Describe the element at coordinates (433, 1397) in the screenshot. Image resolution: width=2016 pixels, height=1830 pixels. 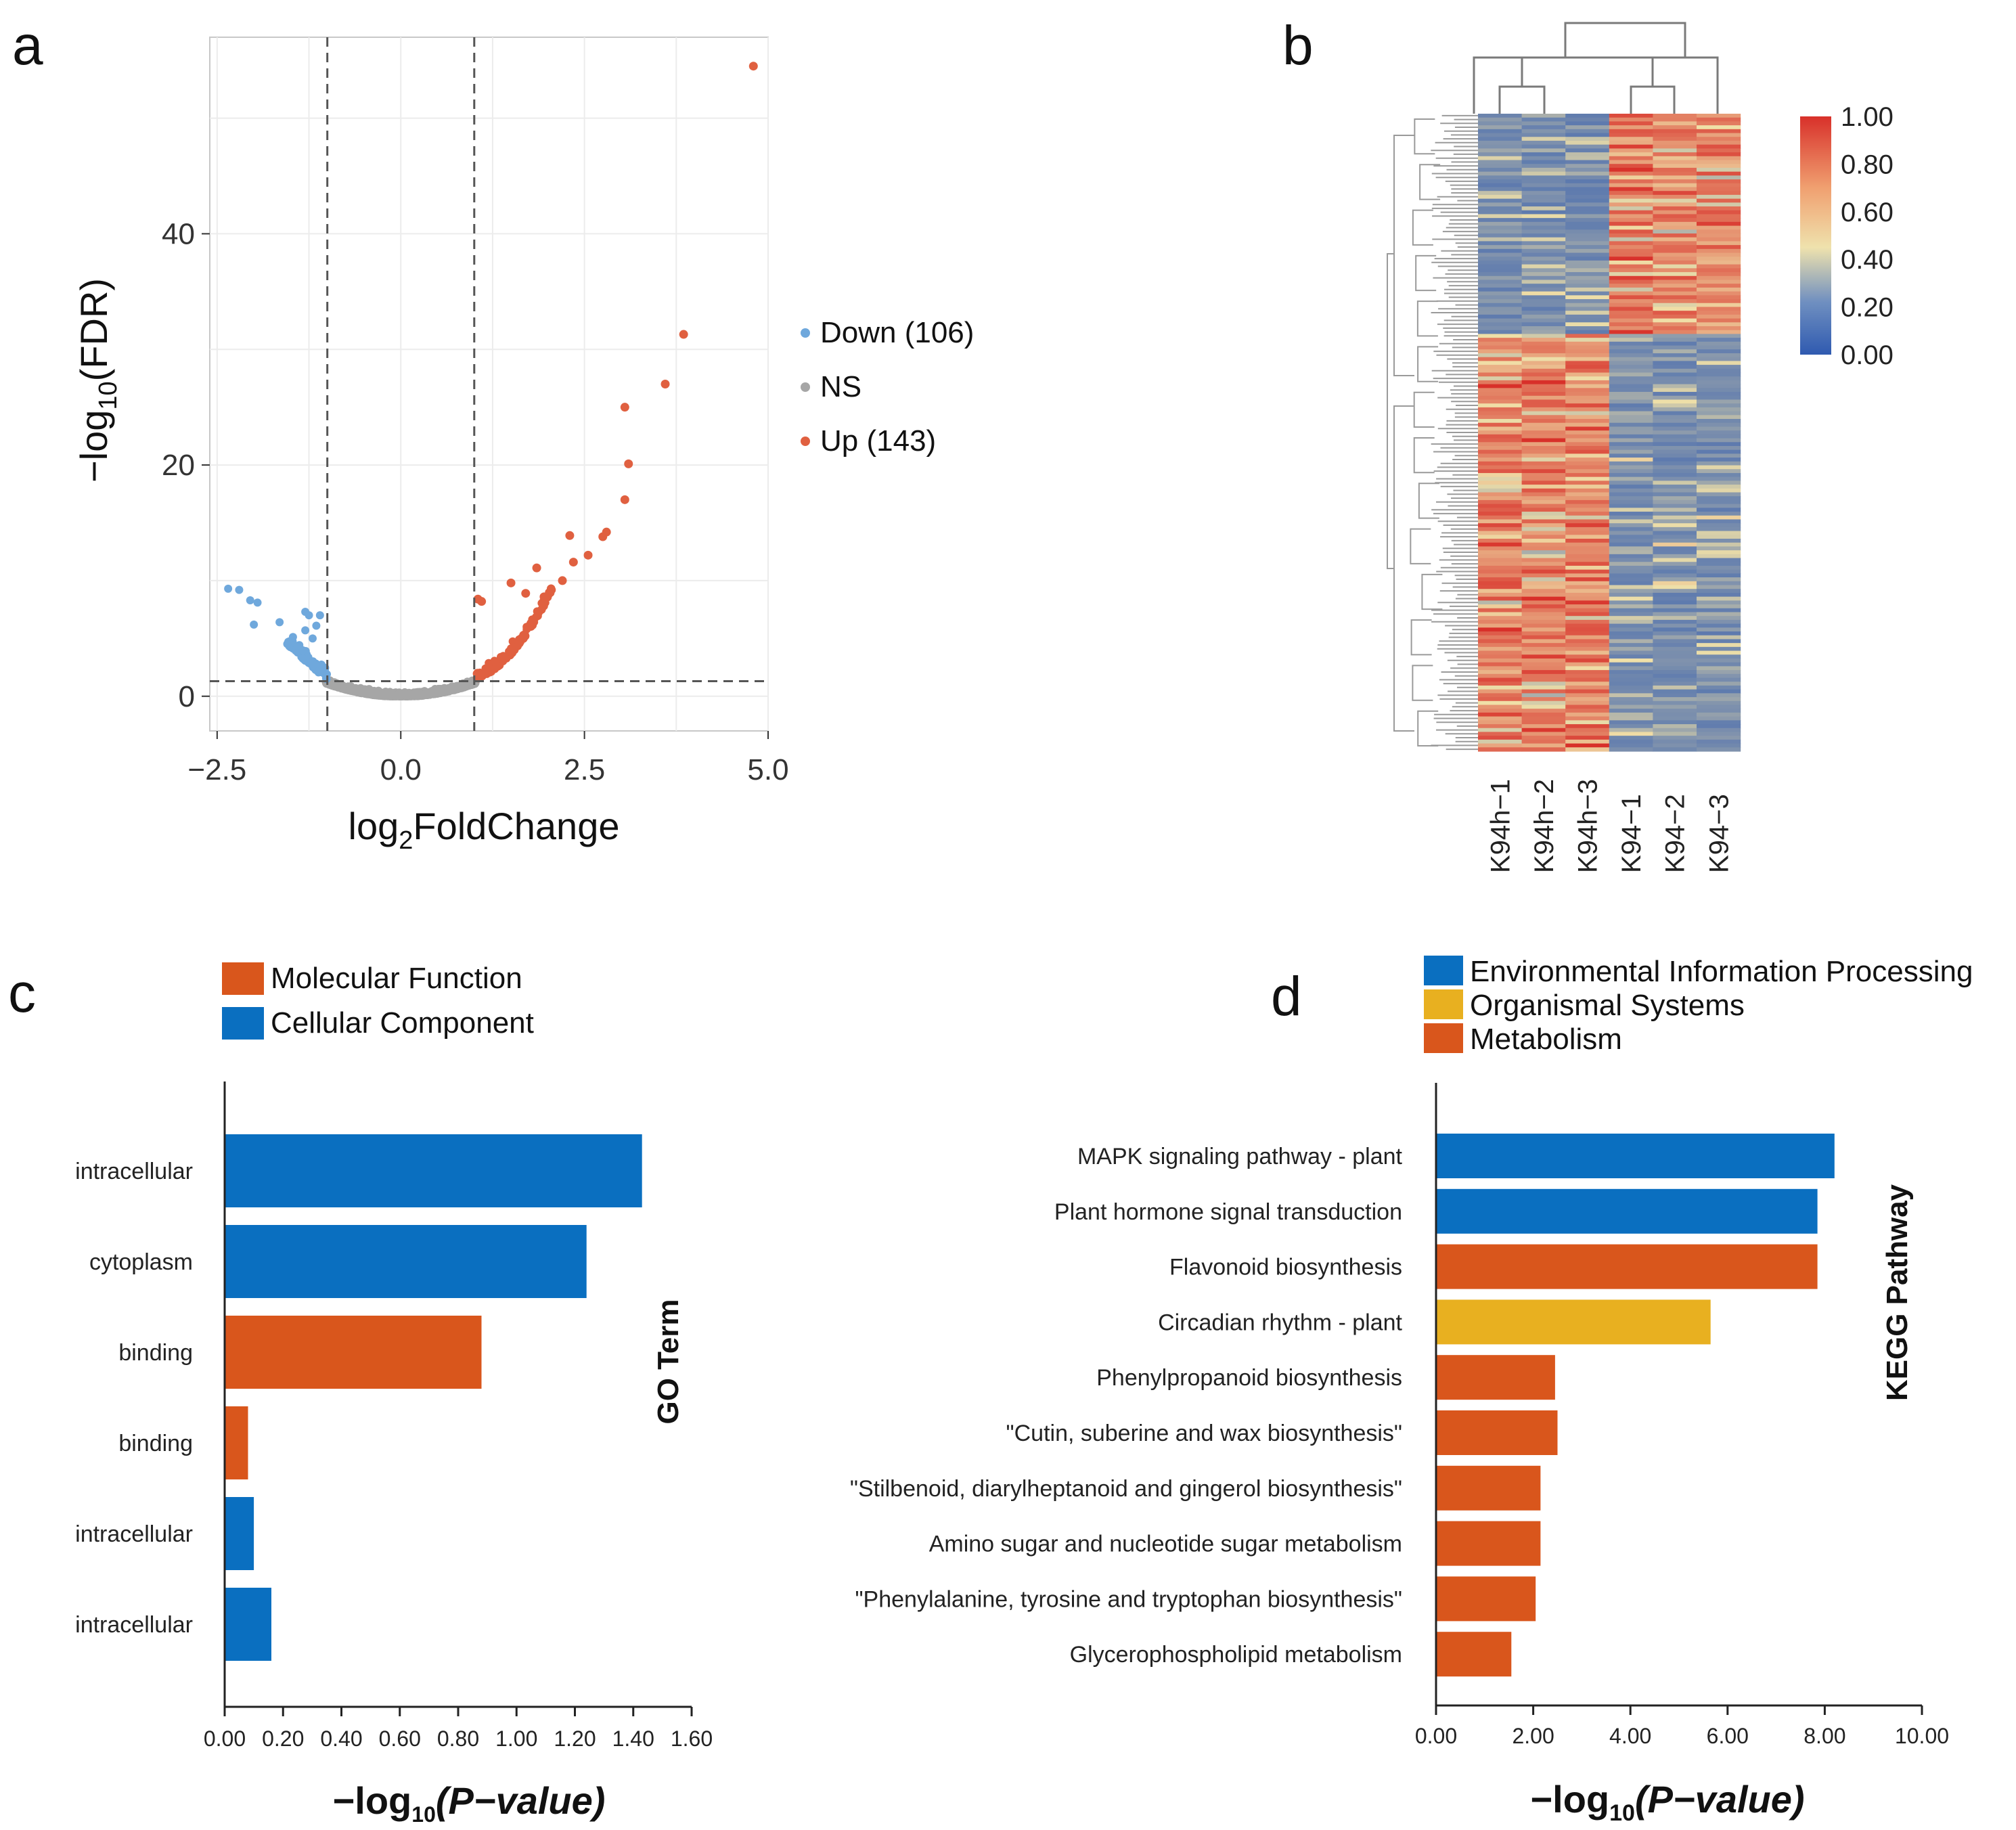
I see `go-bars` at that location.